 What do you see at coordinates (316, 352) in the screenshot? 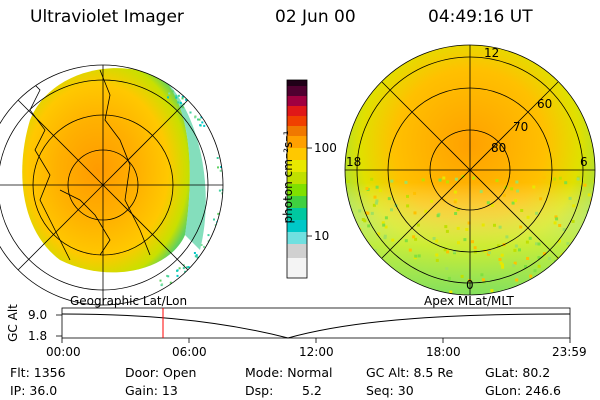
I see `altitude-xtick-1200: 12:00` at bounding box center [316, 352].